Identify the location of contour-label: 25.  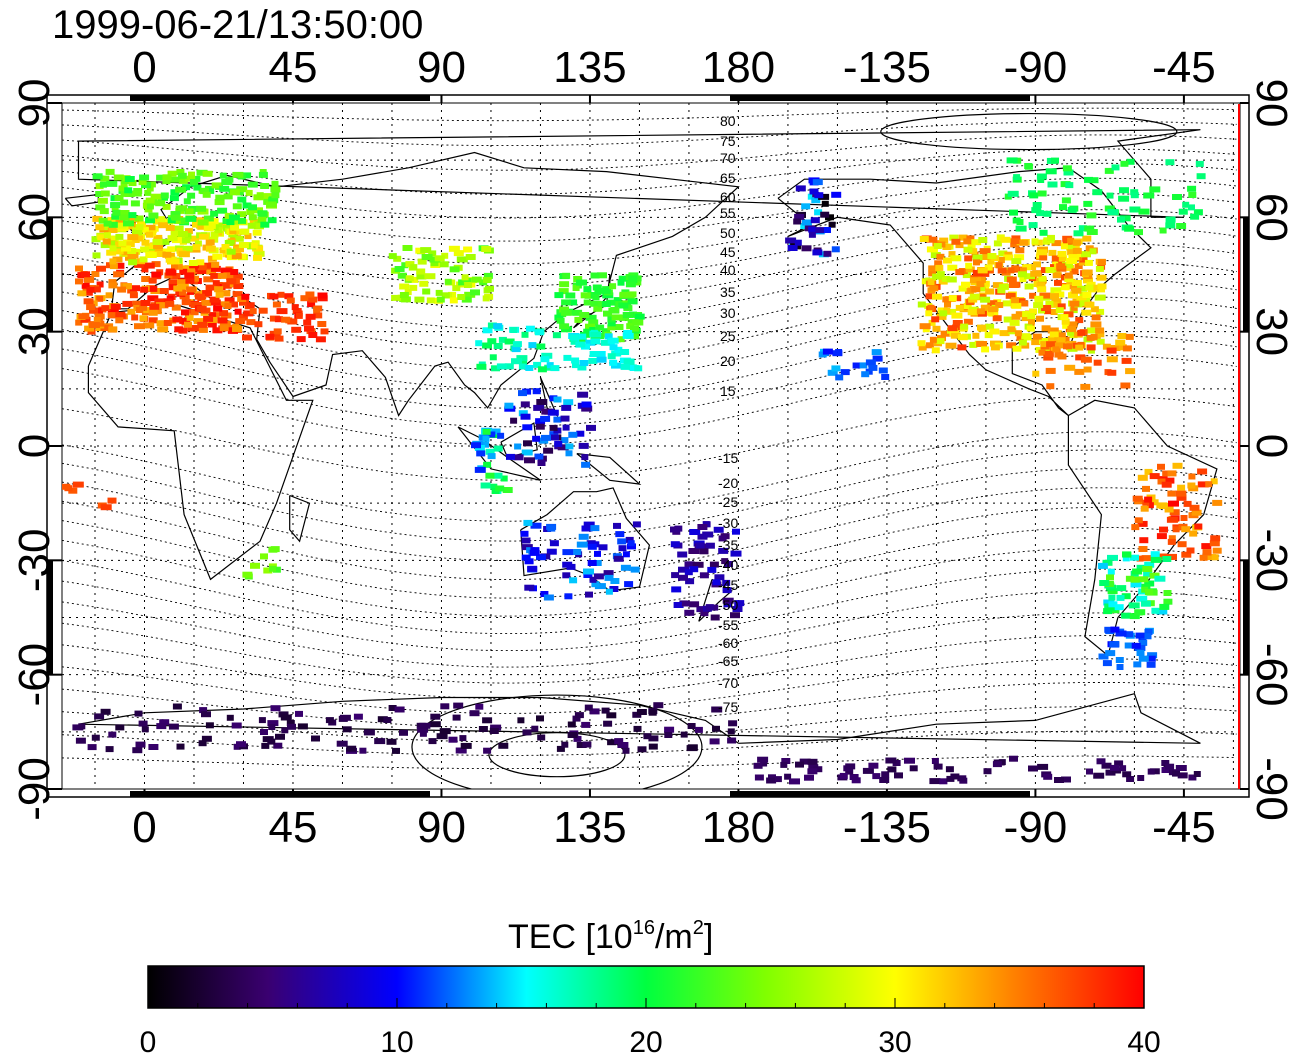
(728, 336).